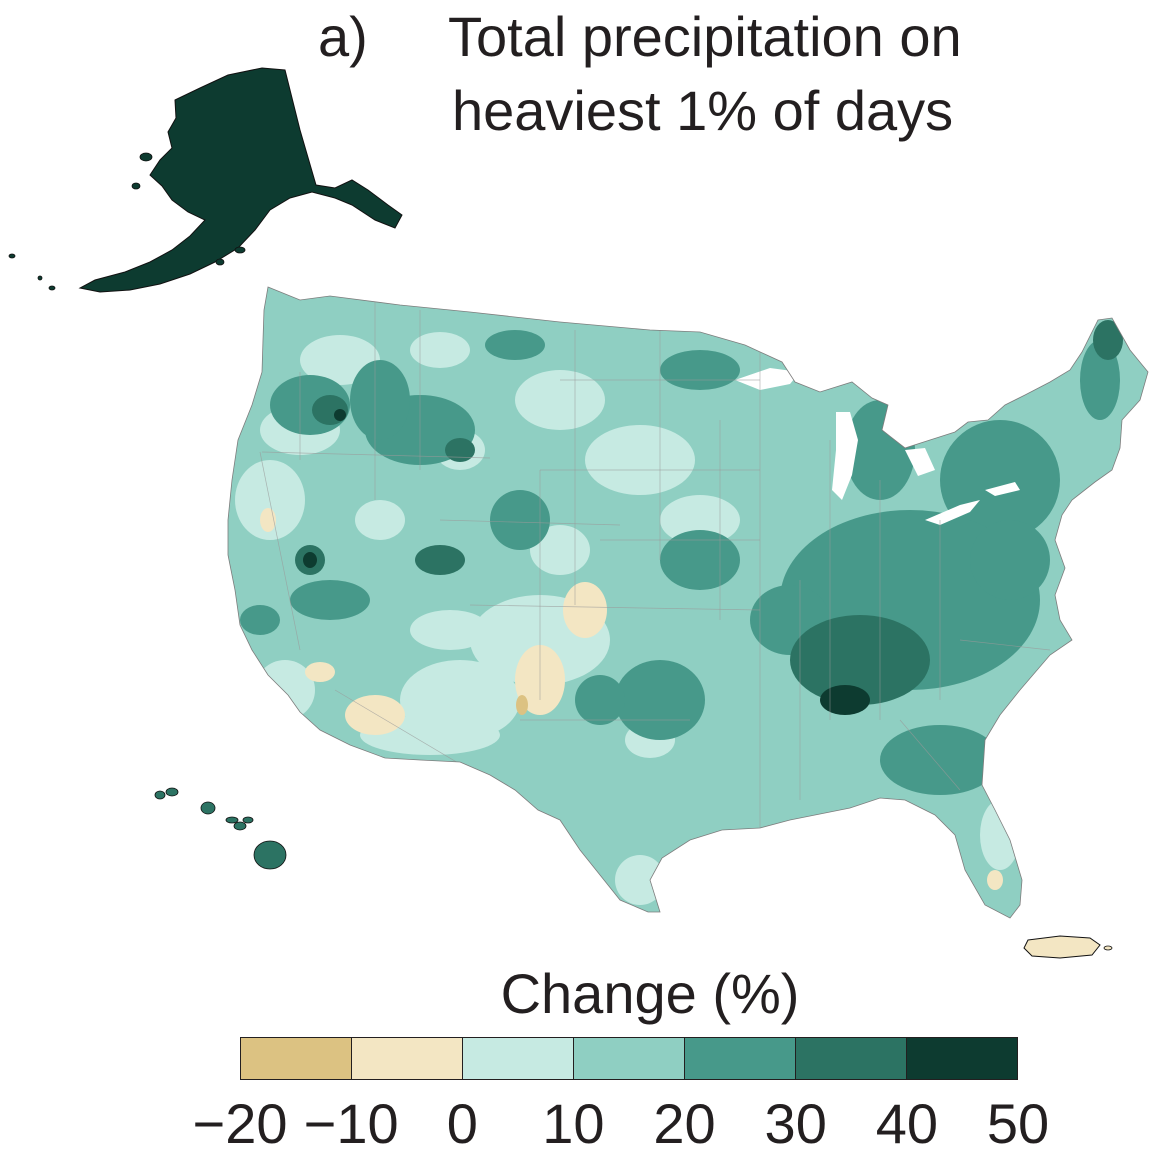 Image resolution: width=1158 pixels, height=1170 pixels. I want to click on legend-tick-label: 30, so click(795, 1123).